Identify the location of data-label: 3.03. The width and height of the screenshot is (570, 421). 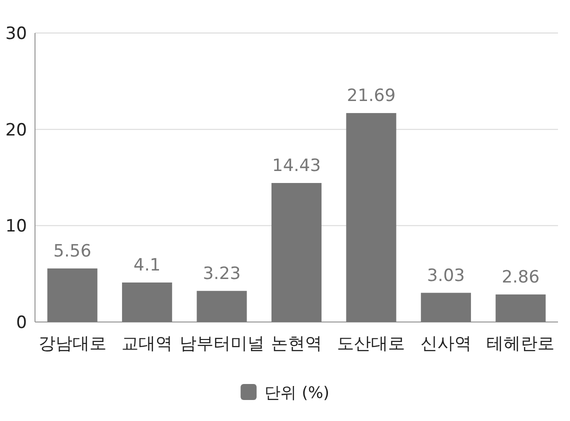
(446, 276).